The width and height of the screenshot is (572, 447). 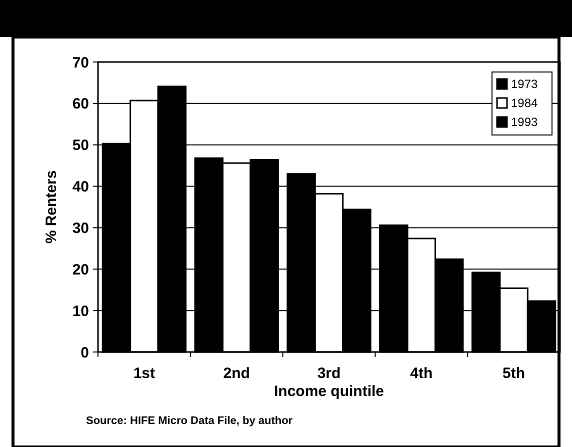 I want to click on legend-label: 1984, so click(x=524, y=103).